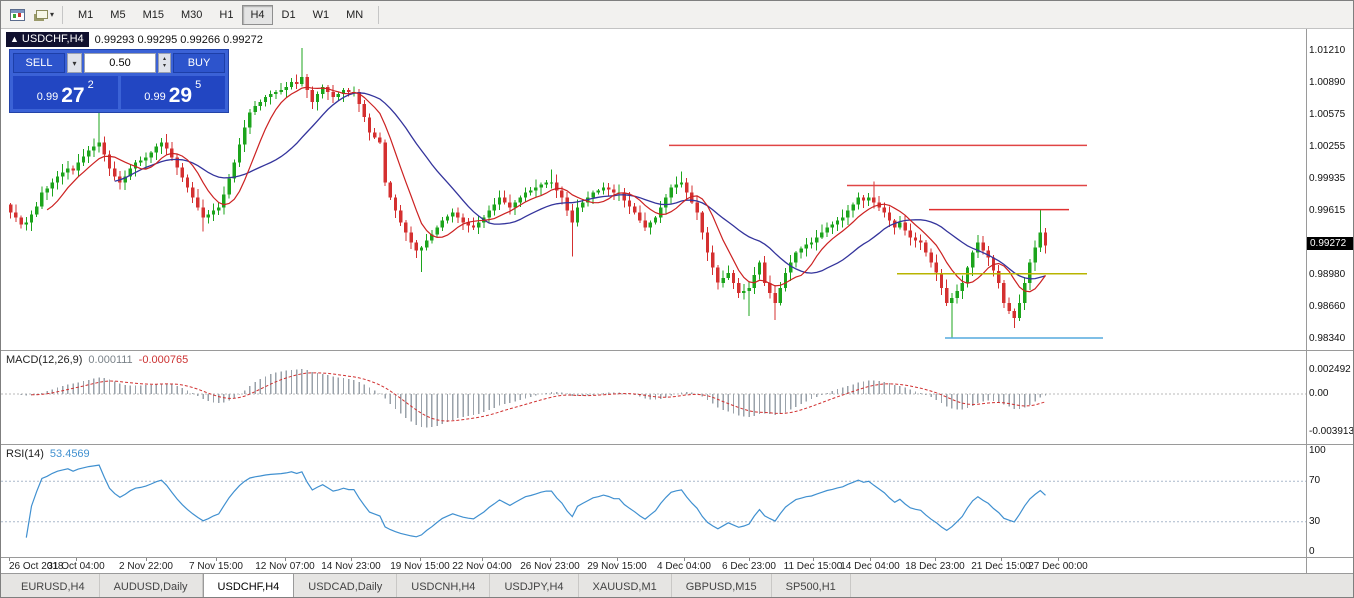 Image resolution: width=1354 pixels, height=598 pixels. I want to click on volume-dropdown-button: ▾, so click(74, 63).